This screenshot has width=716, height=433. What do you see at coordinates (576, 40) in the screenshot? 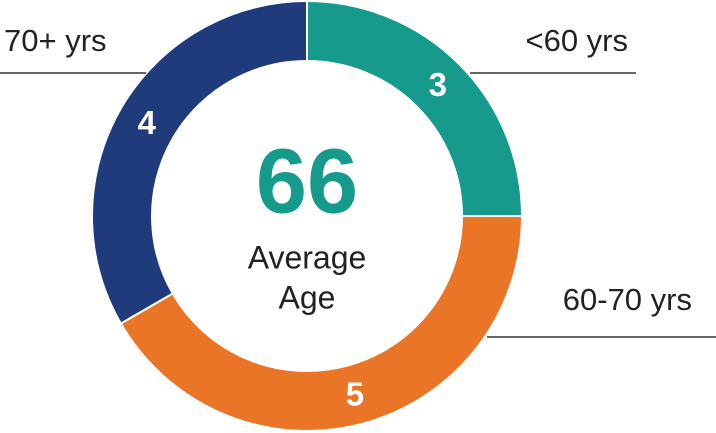
I see `category-label: <60 yrs` at bounding box center [576, 40].